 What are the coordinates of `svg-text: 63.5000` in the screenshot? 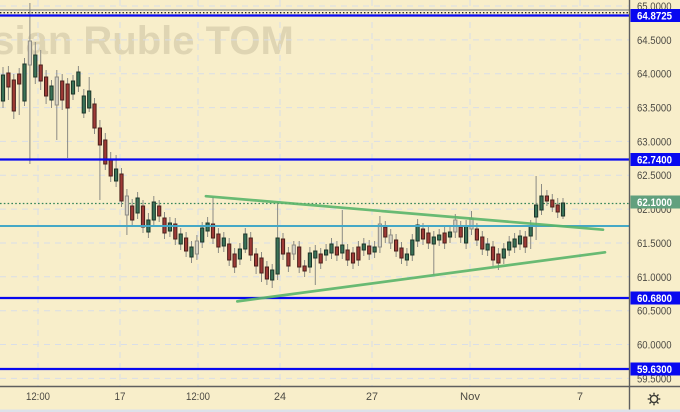 It's located at (654, 109).